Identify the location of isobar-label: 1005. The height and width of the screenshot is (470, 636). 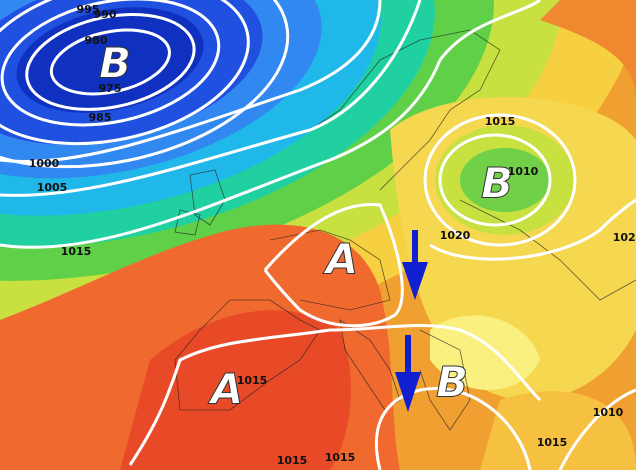
(52, 187).